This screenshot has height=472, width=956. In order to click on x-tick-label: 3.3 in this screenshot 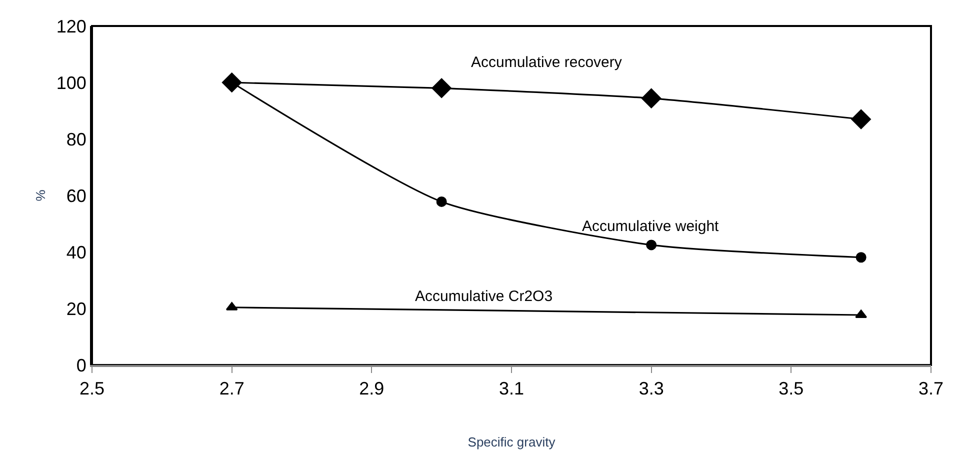, I will do `click(651, 388)`.